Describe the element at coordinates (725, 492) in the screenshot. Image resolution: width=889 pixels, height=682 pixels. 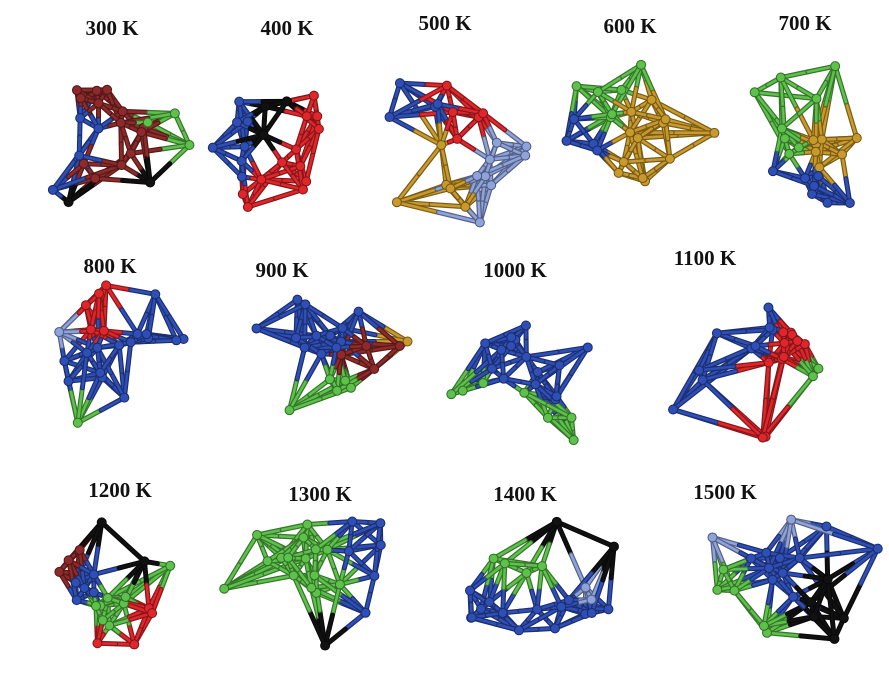
I see `panel-label: 1500 K` at that location.